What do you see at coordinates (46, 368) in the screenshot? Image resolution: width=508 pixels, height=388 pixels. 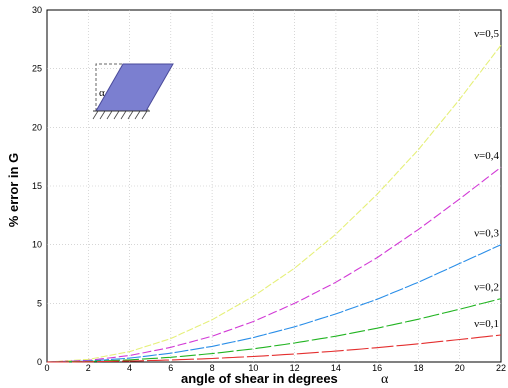 I see `x-tick-label: 0` at bounding box center [46, 368].